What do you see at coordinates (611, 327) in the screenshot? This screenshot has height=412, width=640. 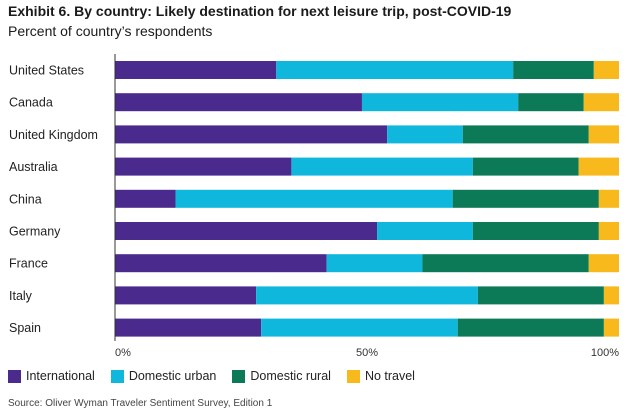 I see `bar-spain-no-travel` at bounding box center [611, 327].